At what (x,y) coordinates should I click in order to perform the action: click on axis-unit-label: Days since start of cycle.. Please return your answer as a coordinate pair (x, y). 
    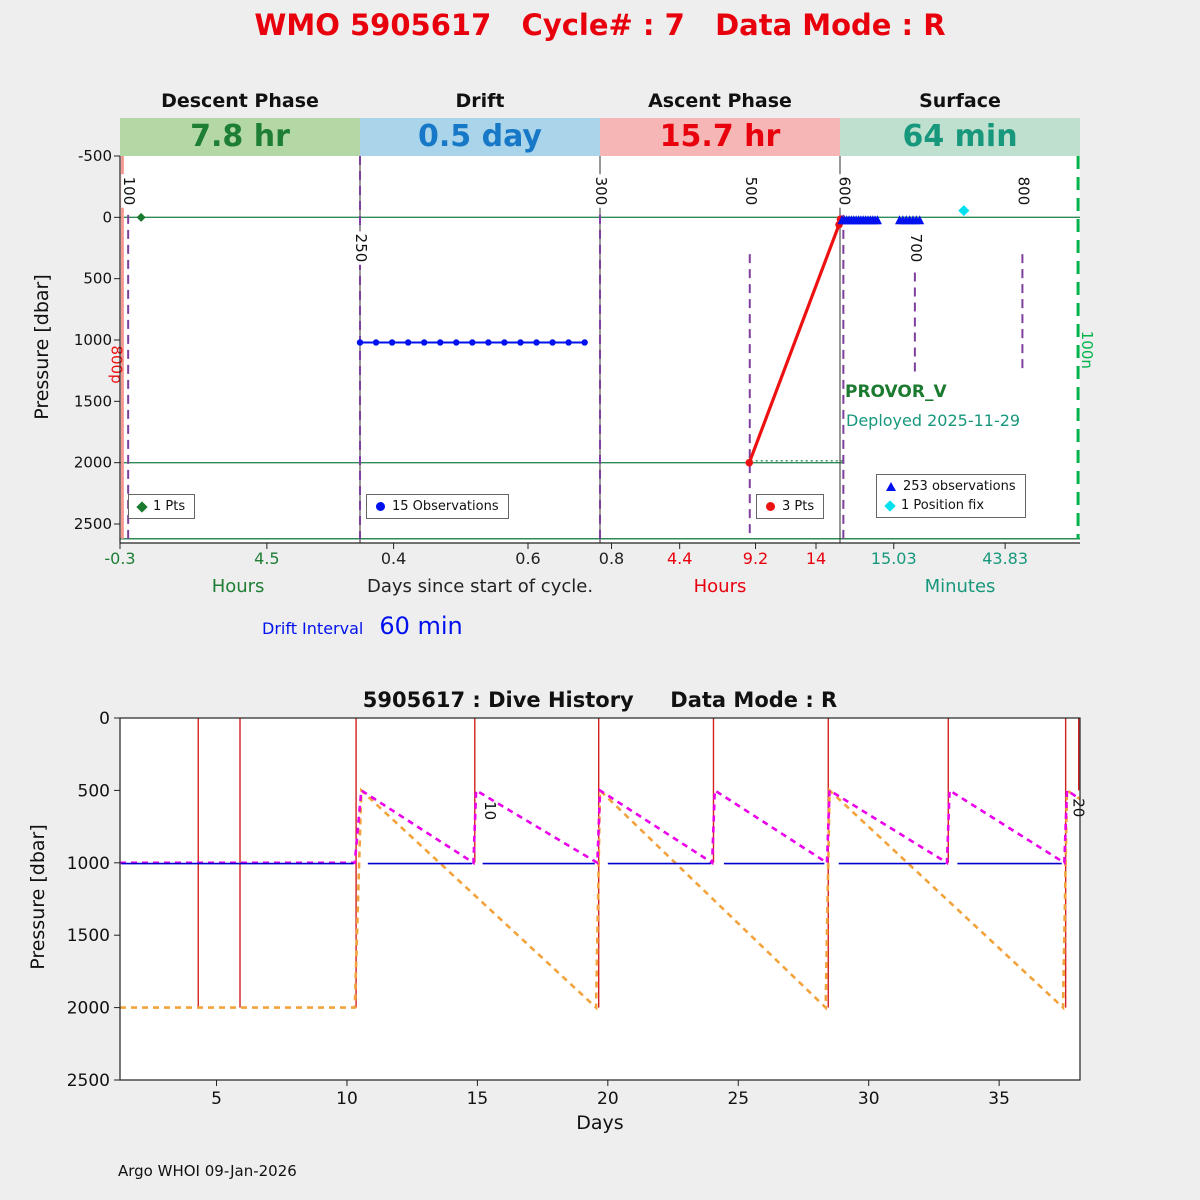
    Looking at the image, I should click on (480, 586).